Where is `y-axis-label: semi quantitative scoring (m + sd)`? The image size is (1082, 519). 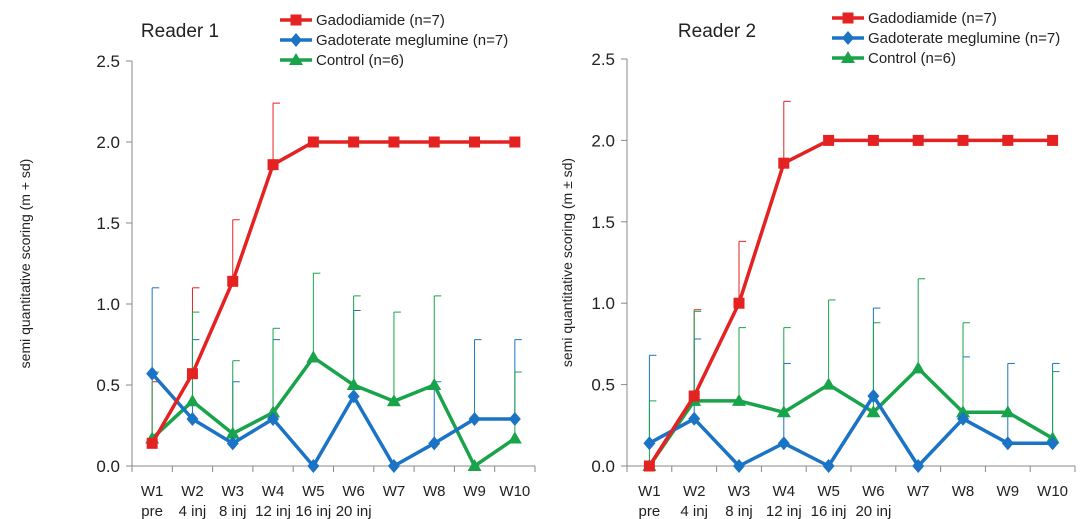 y-axis-label: semi quantitative scoring (m + sd) is located at coordinates (25, 264).